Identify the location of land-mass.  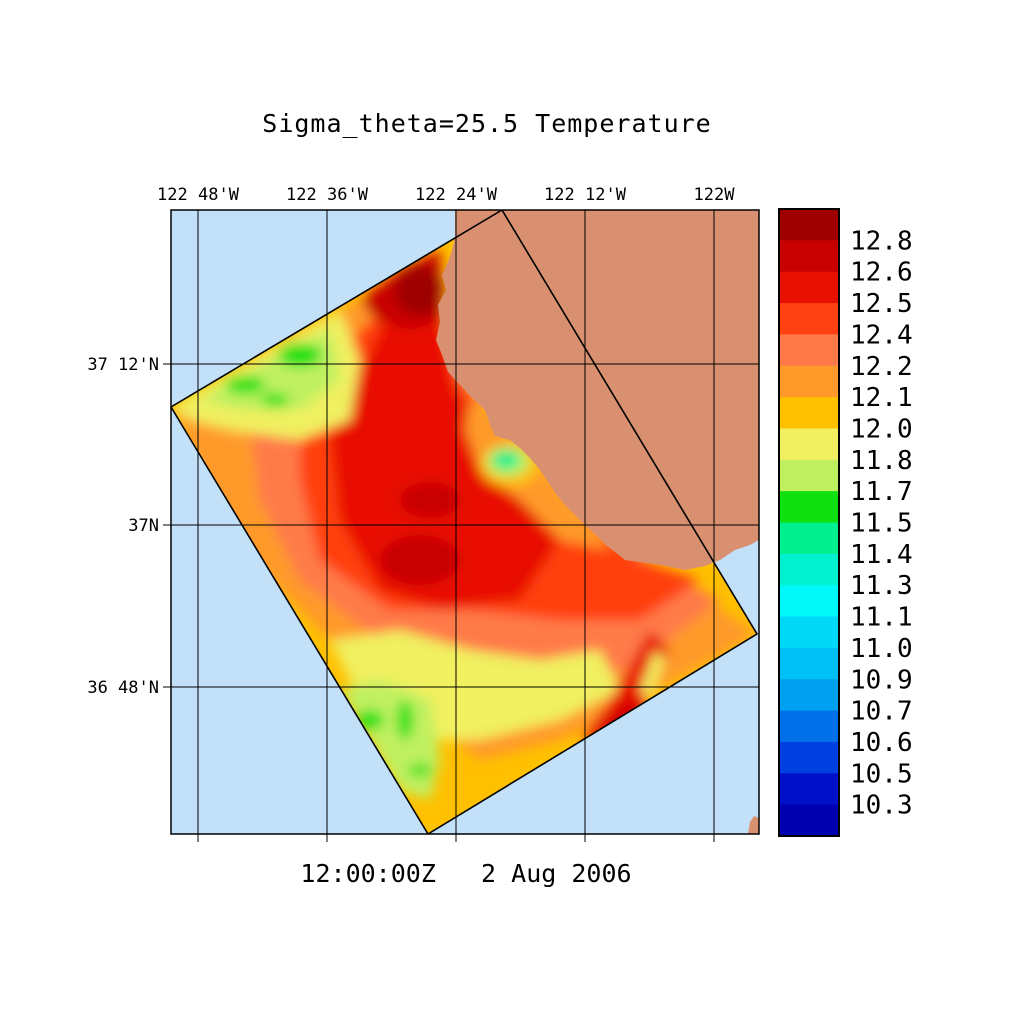
(597, 390).